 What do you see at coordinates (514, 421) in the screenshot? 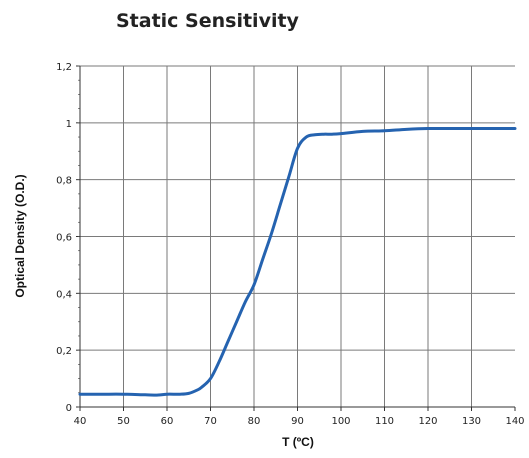
I see `x-tick-label: 140` at bounding box center [514, 421].